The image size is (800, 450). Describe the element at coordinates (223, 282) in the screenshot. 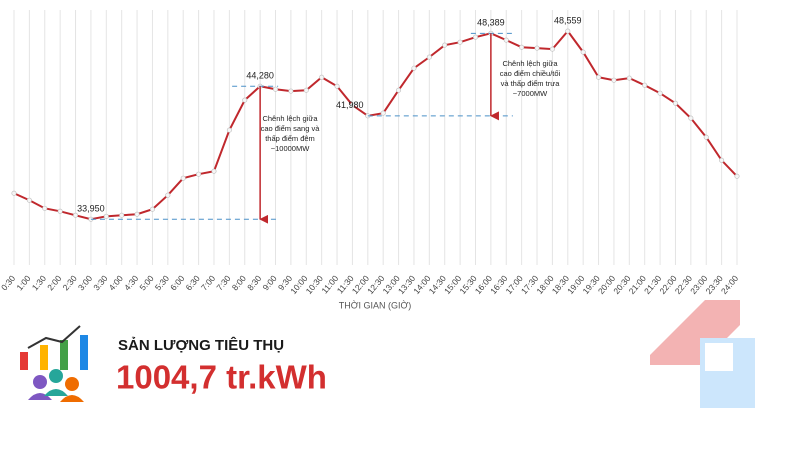

I see `x-tick-label: 7:30` at that location.